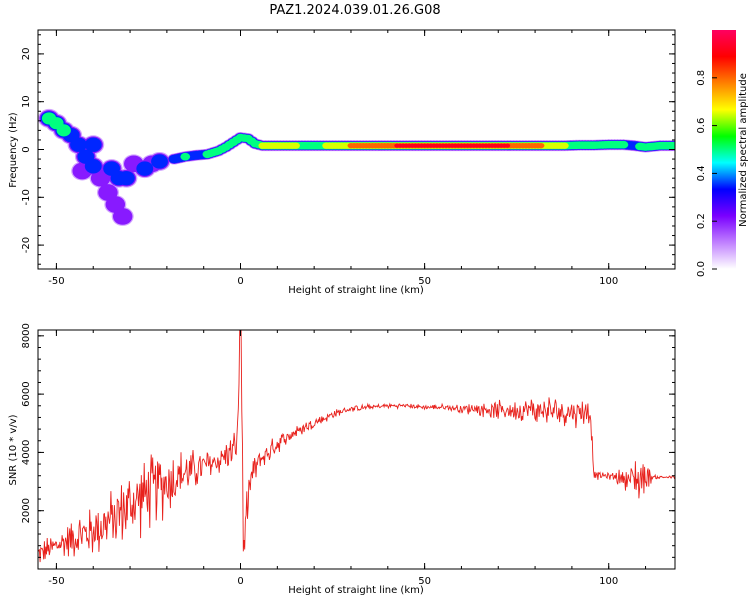 The width and height of the screenshot is (750, 600). I want to click on colorbar-label: Normalized spectral amplitude, so click(743, 150).